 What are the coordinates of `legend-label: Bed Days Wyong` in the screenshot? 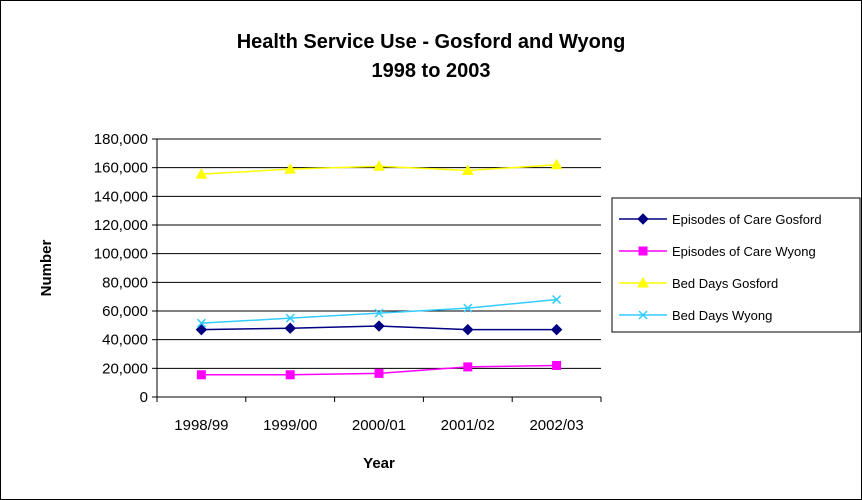 It's located at (722, 315).